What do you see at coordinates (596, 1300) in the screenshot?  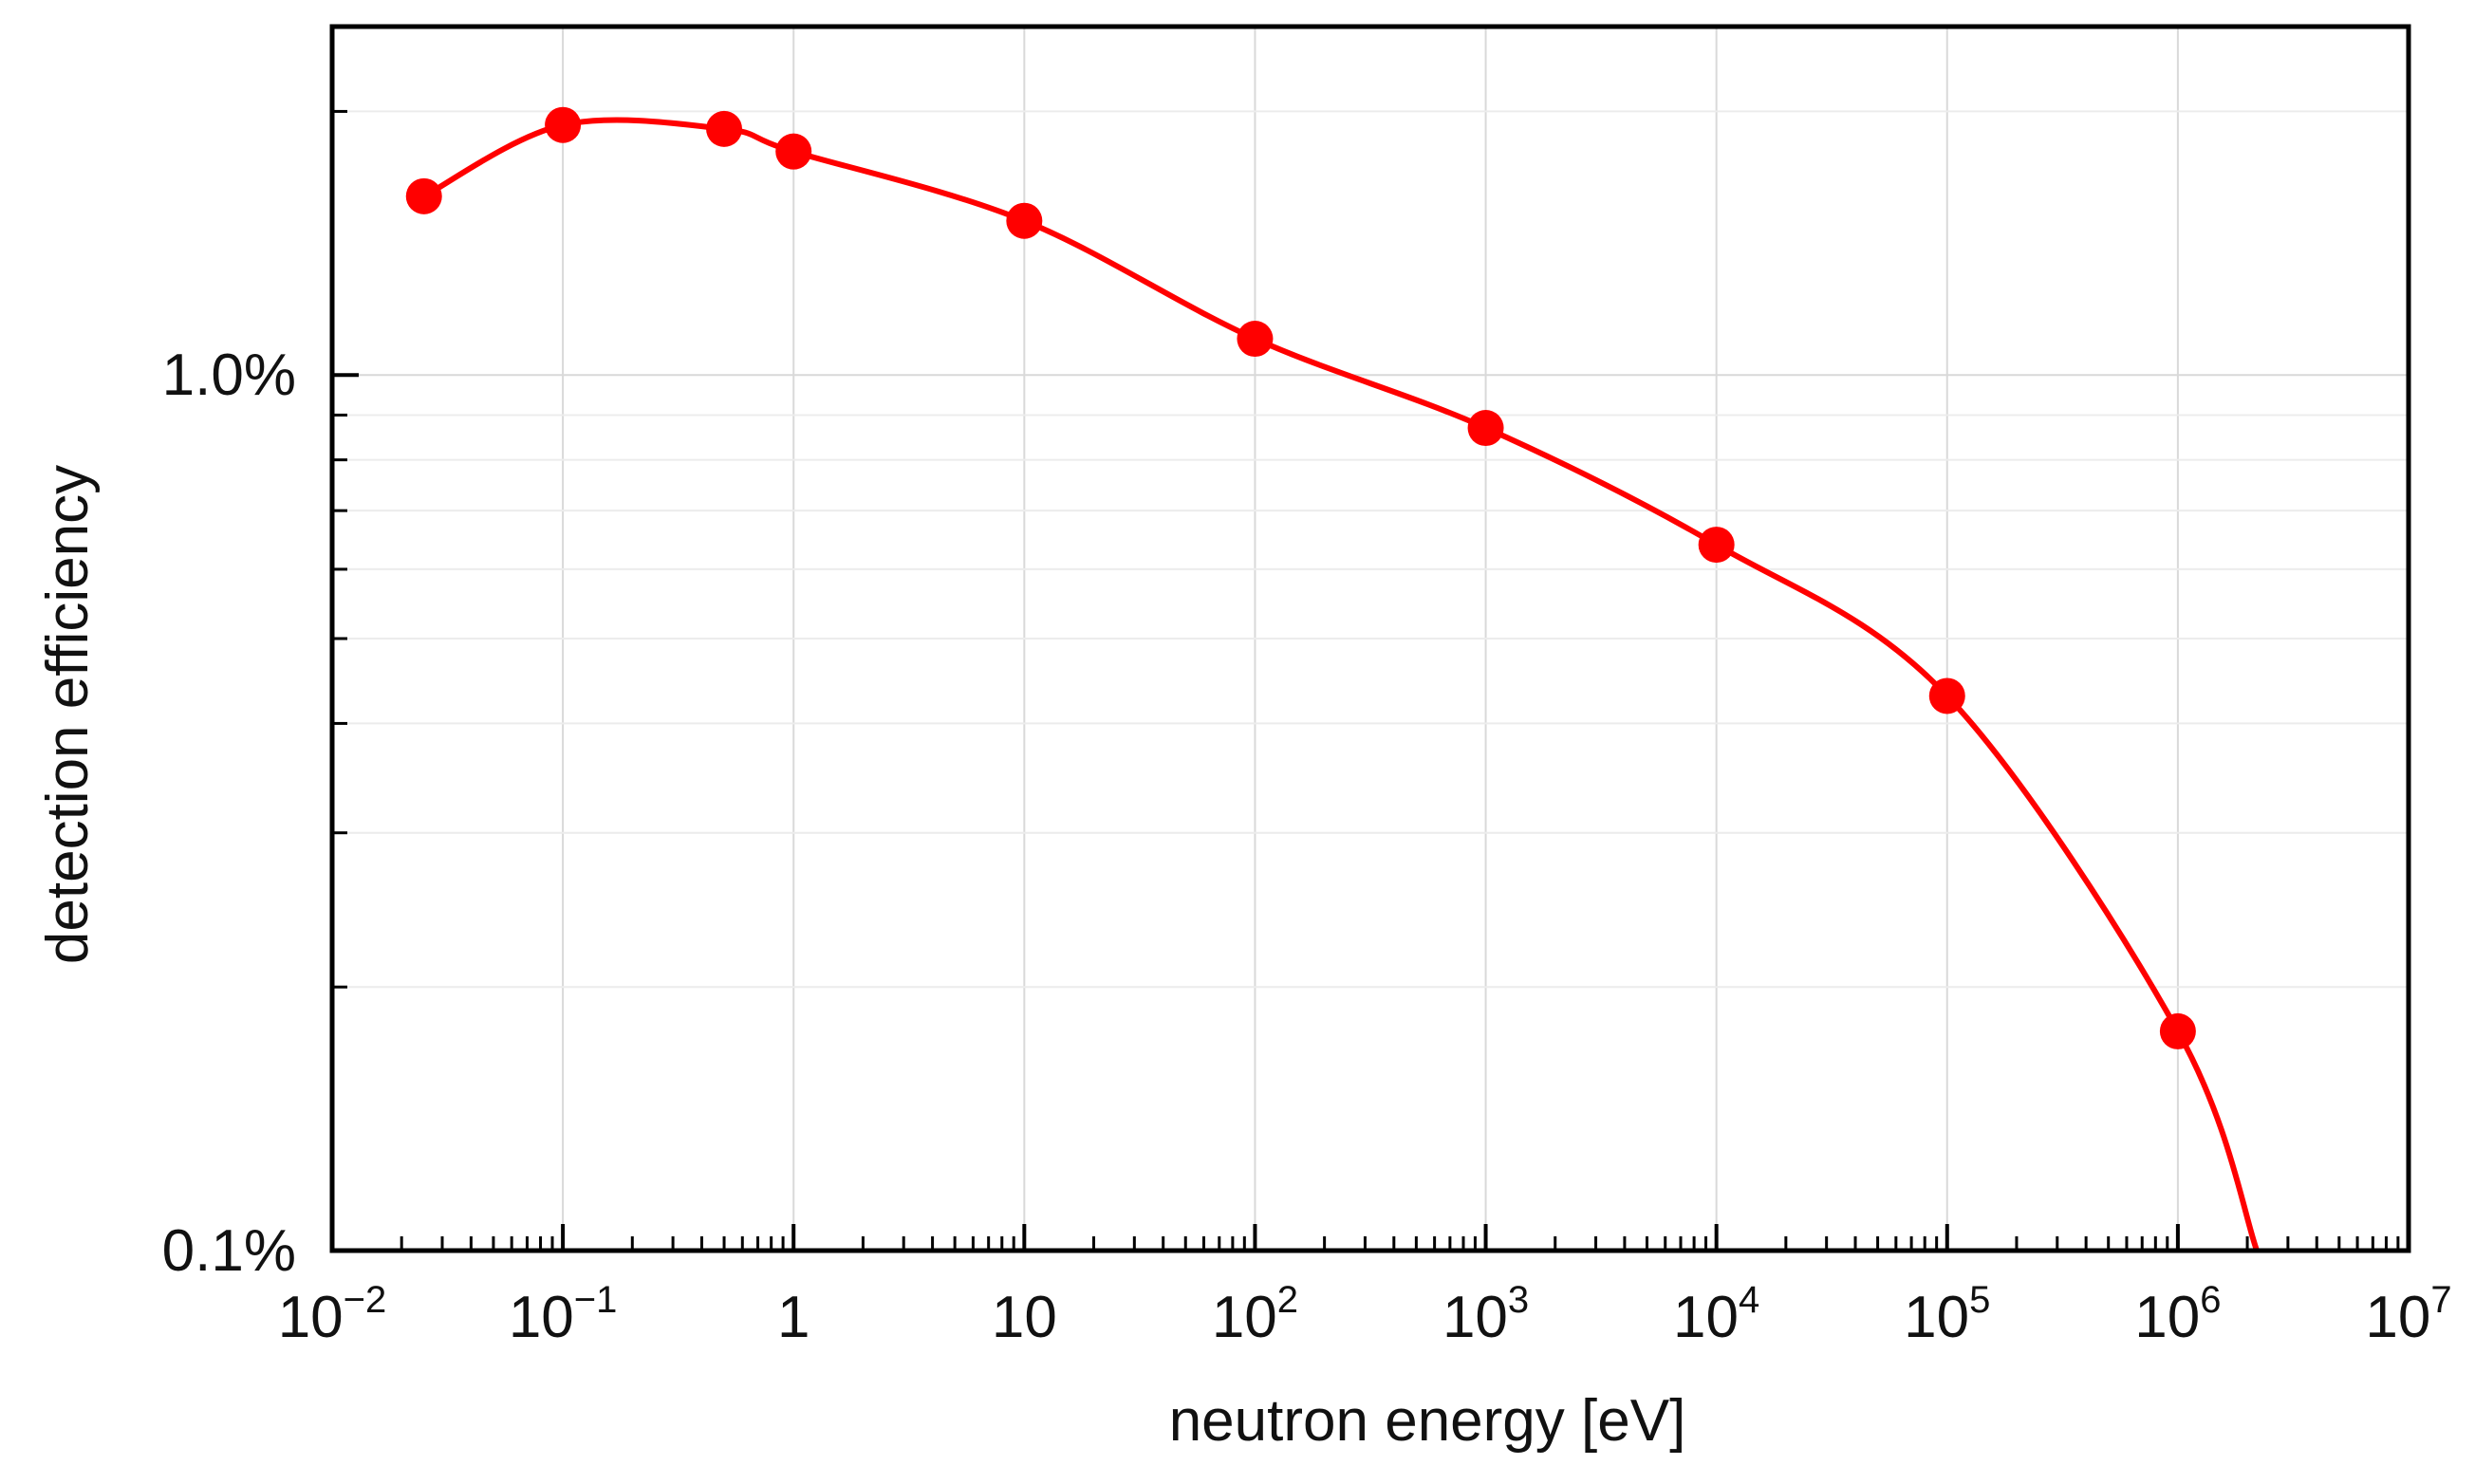 I see `x-tick-label-exponent: −1` at bounding box center [596, 1300].